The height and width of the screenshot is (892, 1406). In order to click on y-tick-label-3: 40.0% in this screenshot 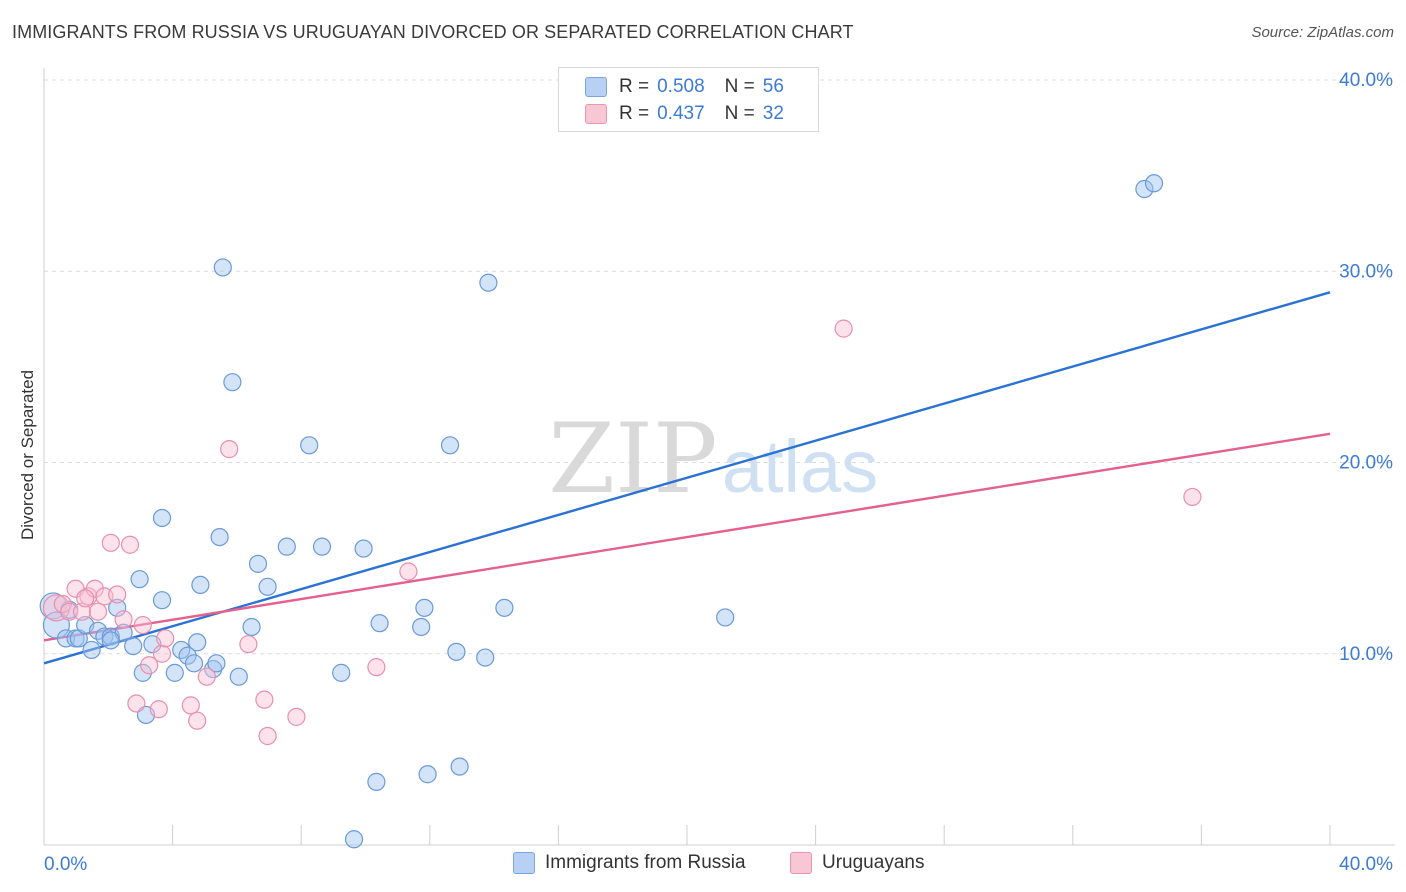, I will do `click(1366, 80)`.